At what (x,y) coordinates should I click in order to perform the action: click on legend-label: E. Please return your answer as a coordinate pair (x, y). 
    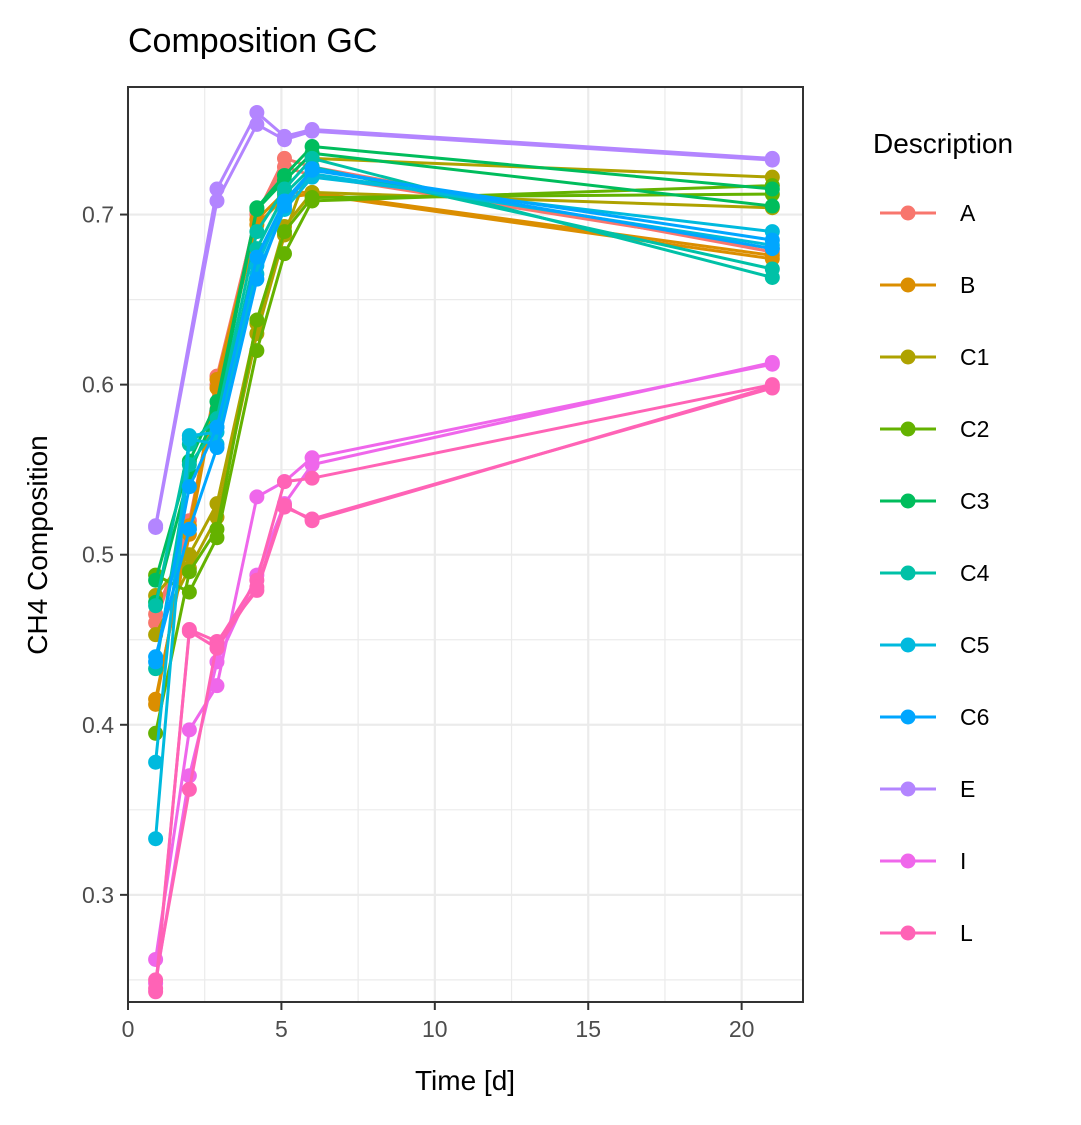
    Looking at the image, I should click on (967, 789).